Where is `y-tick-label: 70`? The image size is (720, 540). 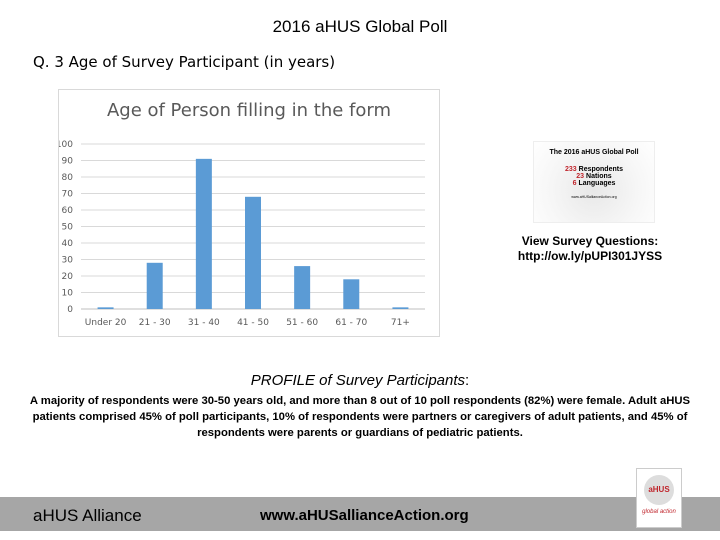 y-tick-label: 70 is located at coordinates (68, 195).